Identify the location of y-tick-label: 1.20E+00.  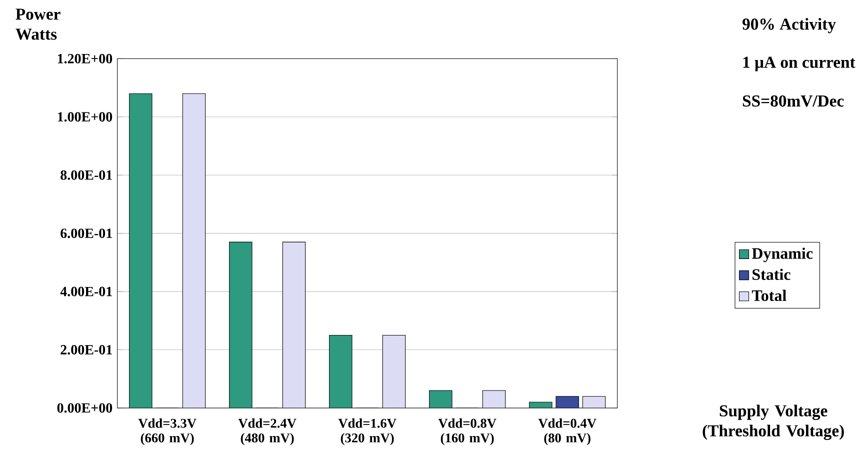
(85, 59).